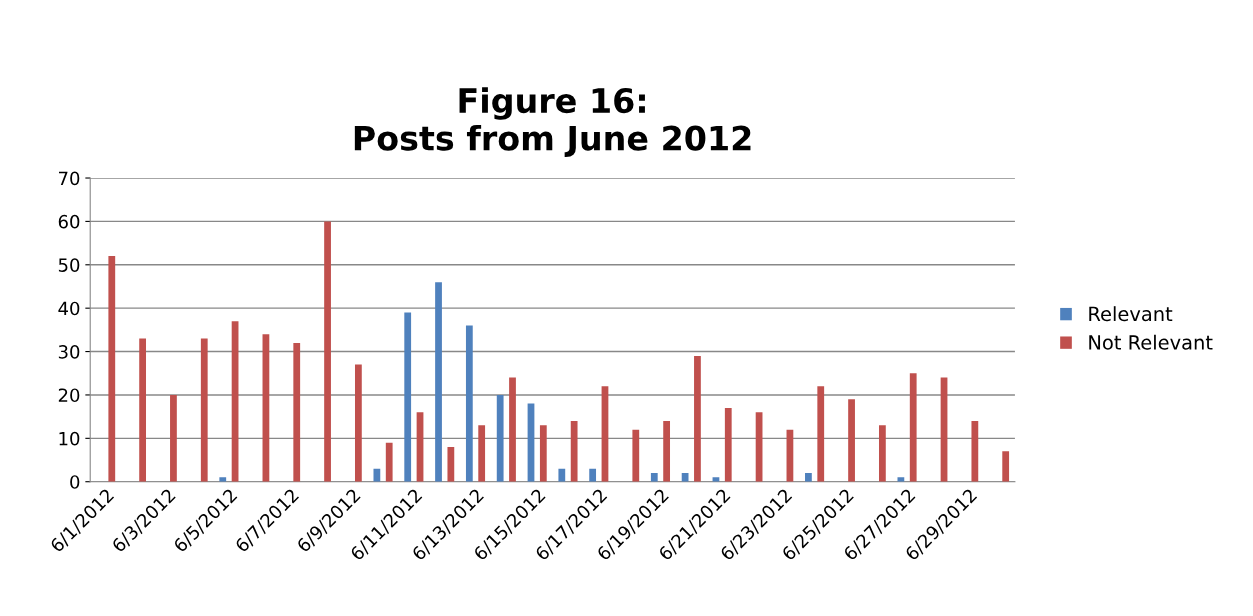  What do you see at coordinates (552, 122) in the screenshot?
I see `chart-title: Figure 16: Posts from June 2012` at bounding box center [552, 122].